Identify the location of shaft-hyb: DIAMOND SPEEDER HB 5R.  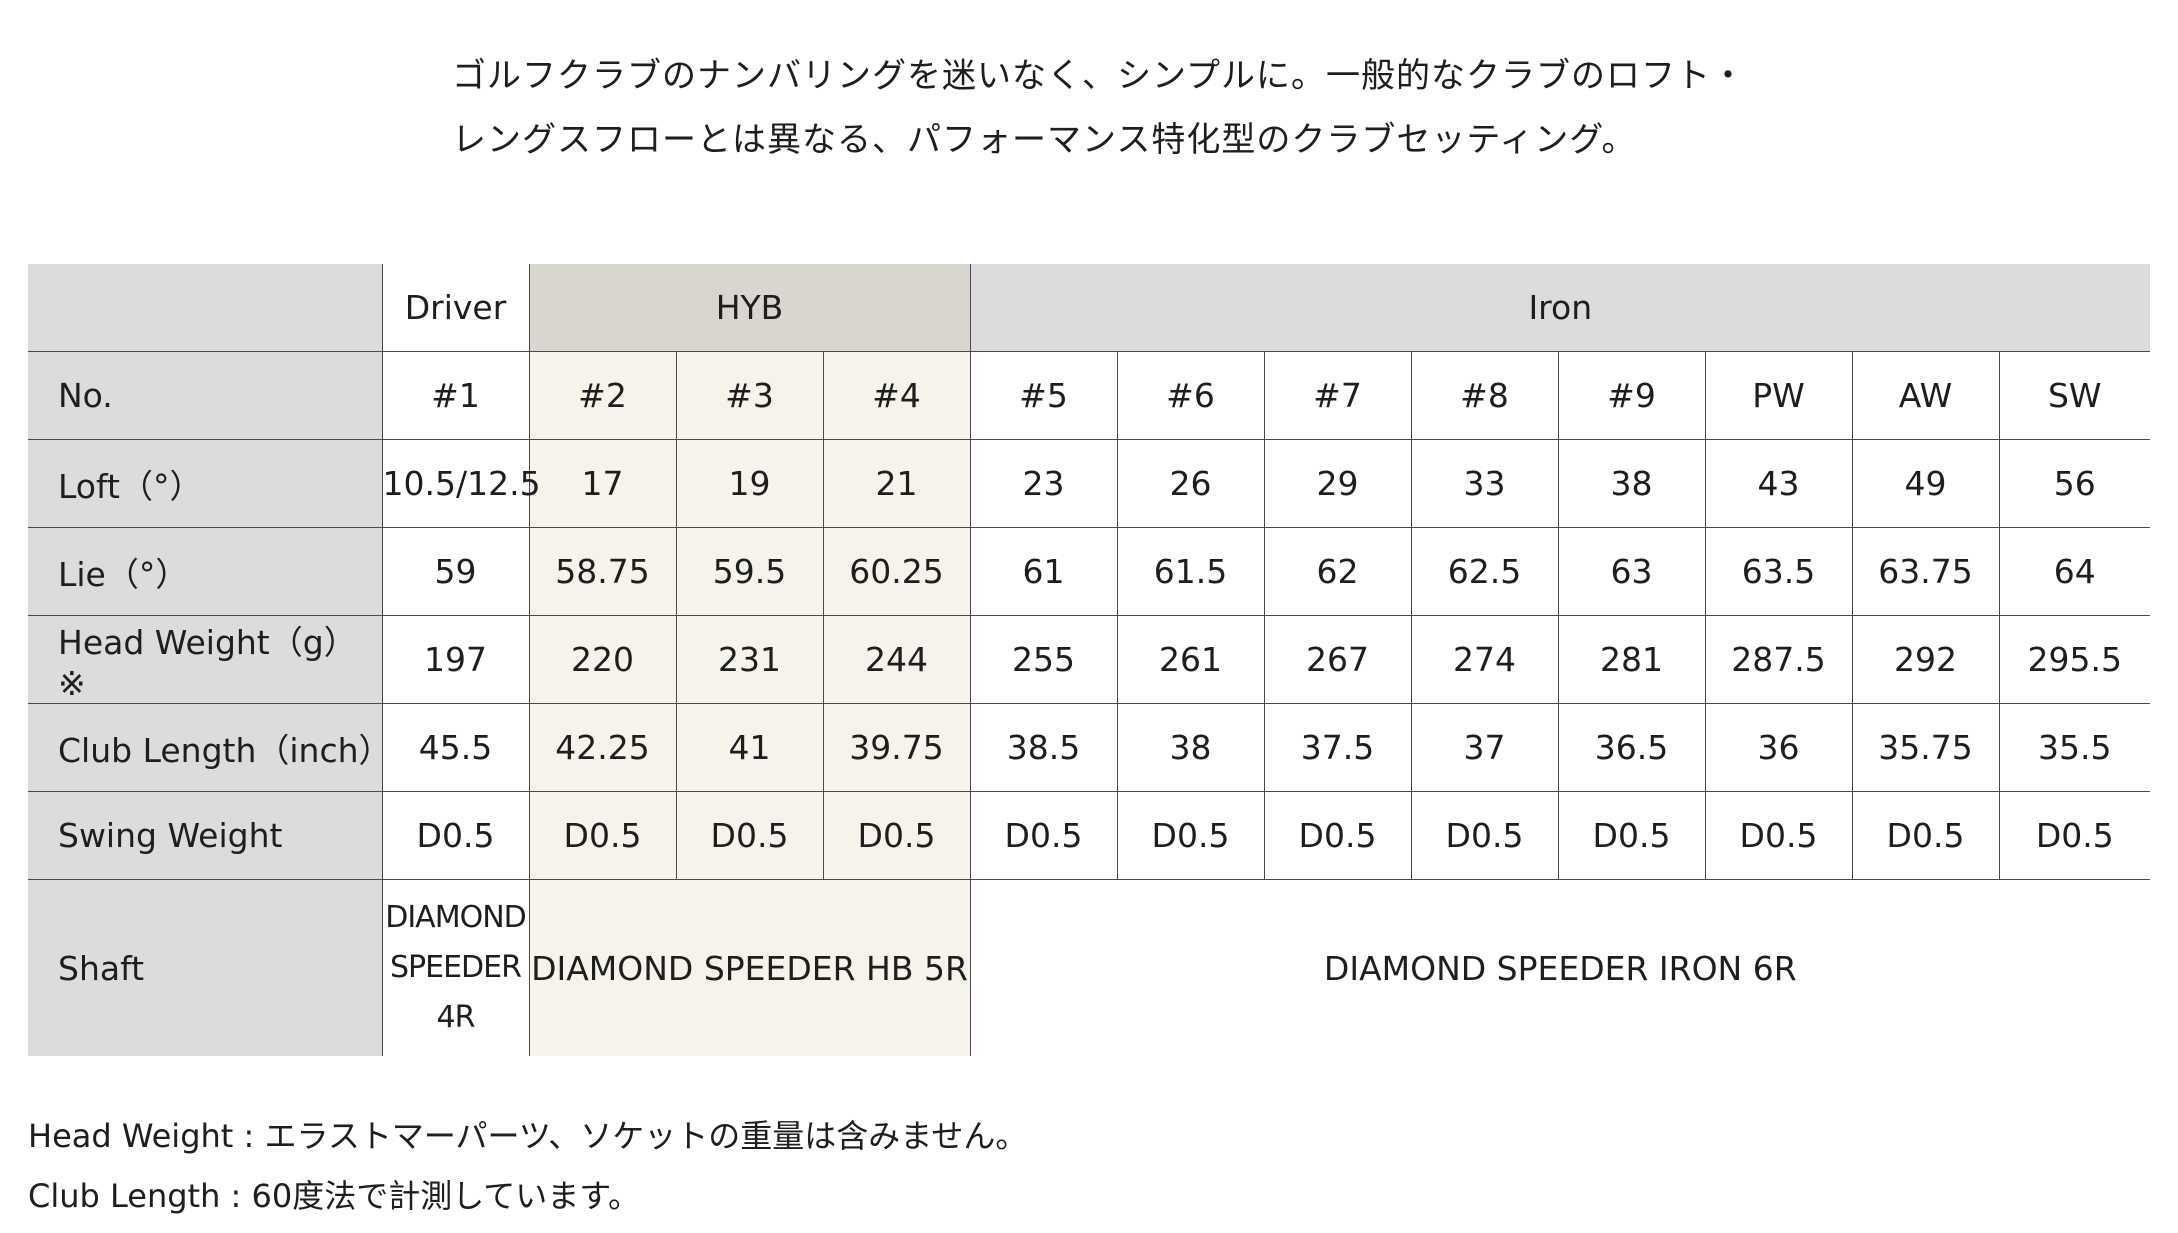
(749, 967).